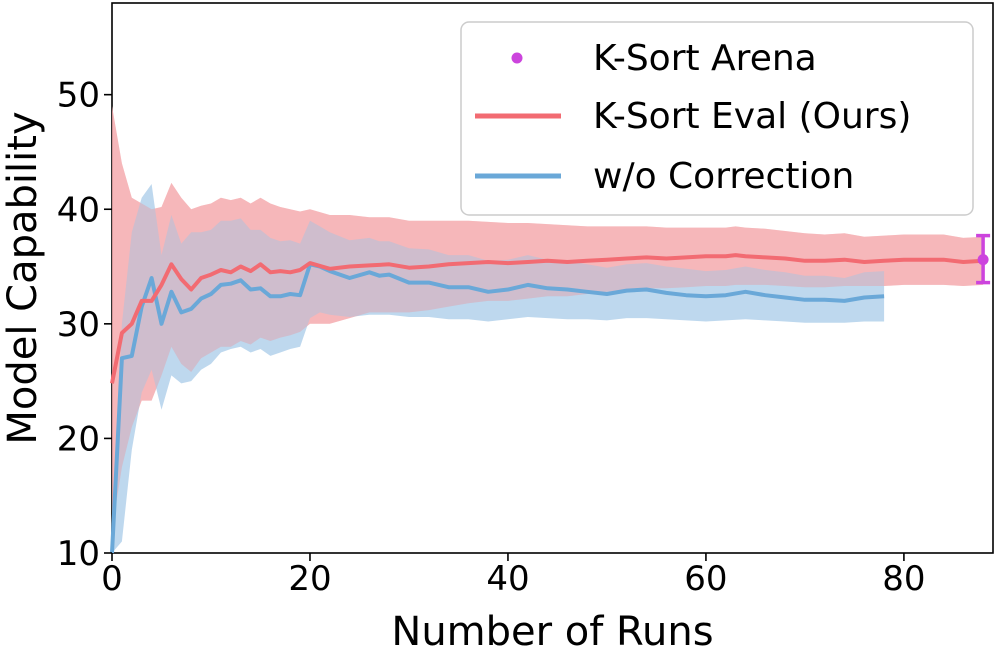 The width and height of the screenshot is (996, 647). I want to click on y-tick-label: 30, so click(78, 325).